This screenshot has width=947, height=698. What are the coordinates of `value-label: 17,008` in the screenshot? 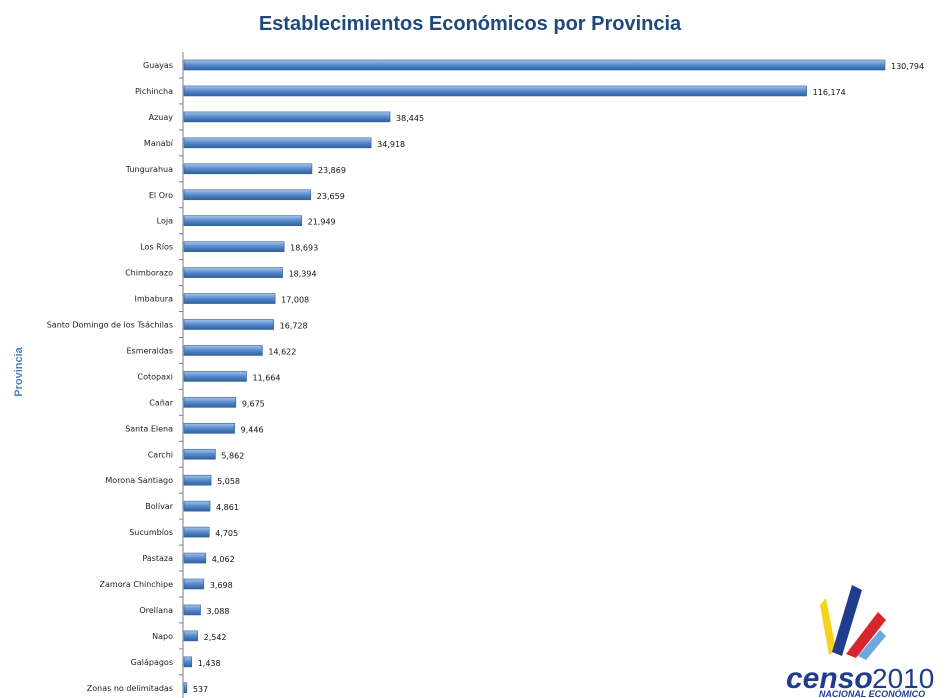 It's located at (295, 300).